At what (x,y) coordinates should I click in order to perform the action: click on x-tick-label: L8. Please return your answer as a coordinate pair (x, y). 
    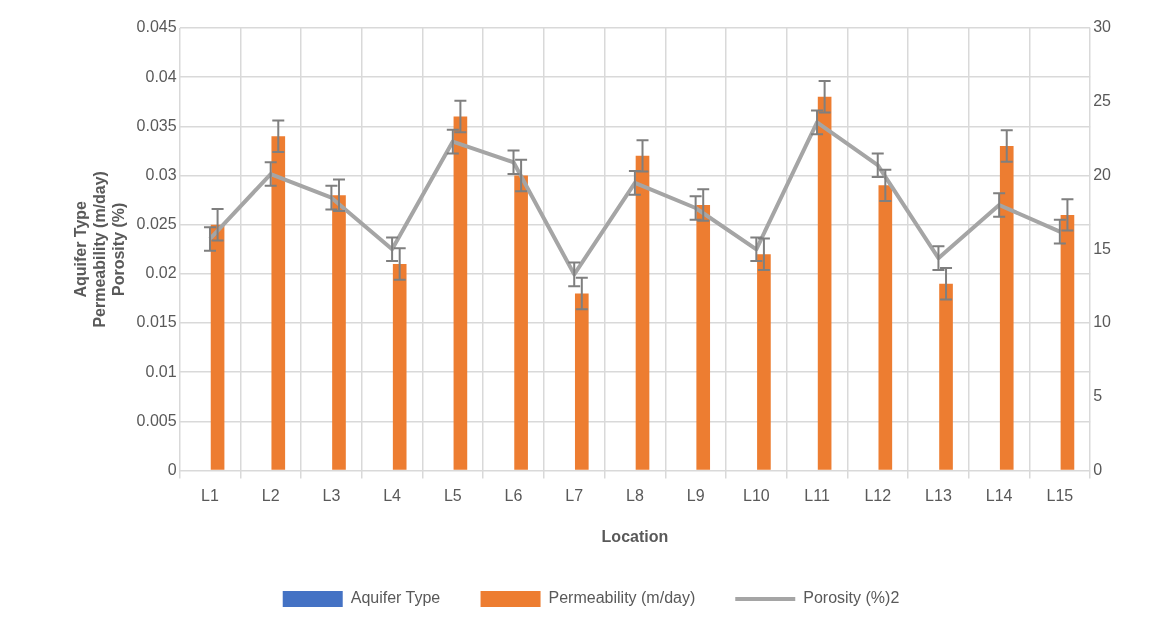
    Looking at the image, I should click on (635, 495).